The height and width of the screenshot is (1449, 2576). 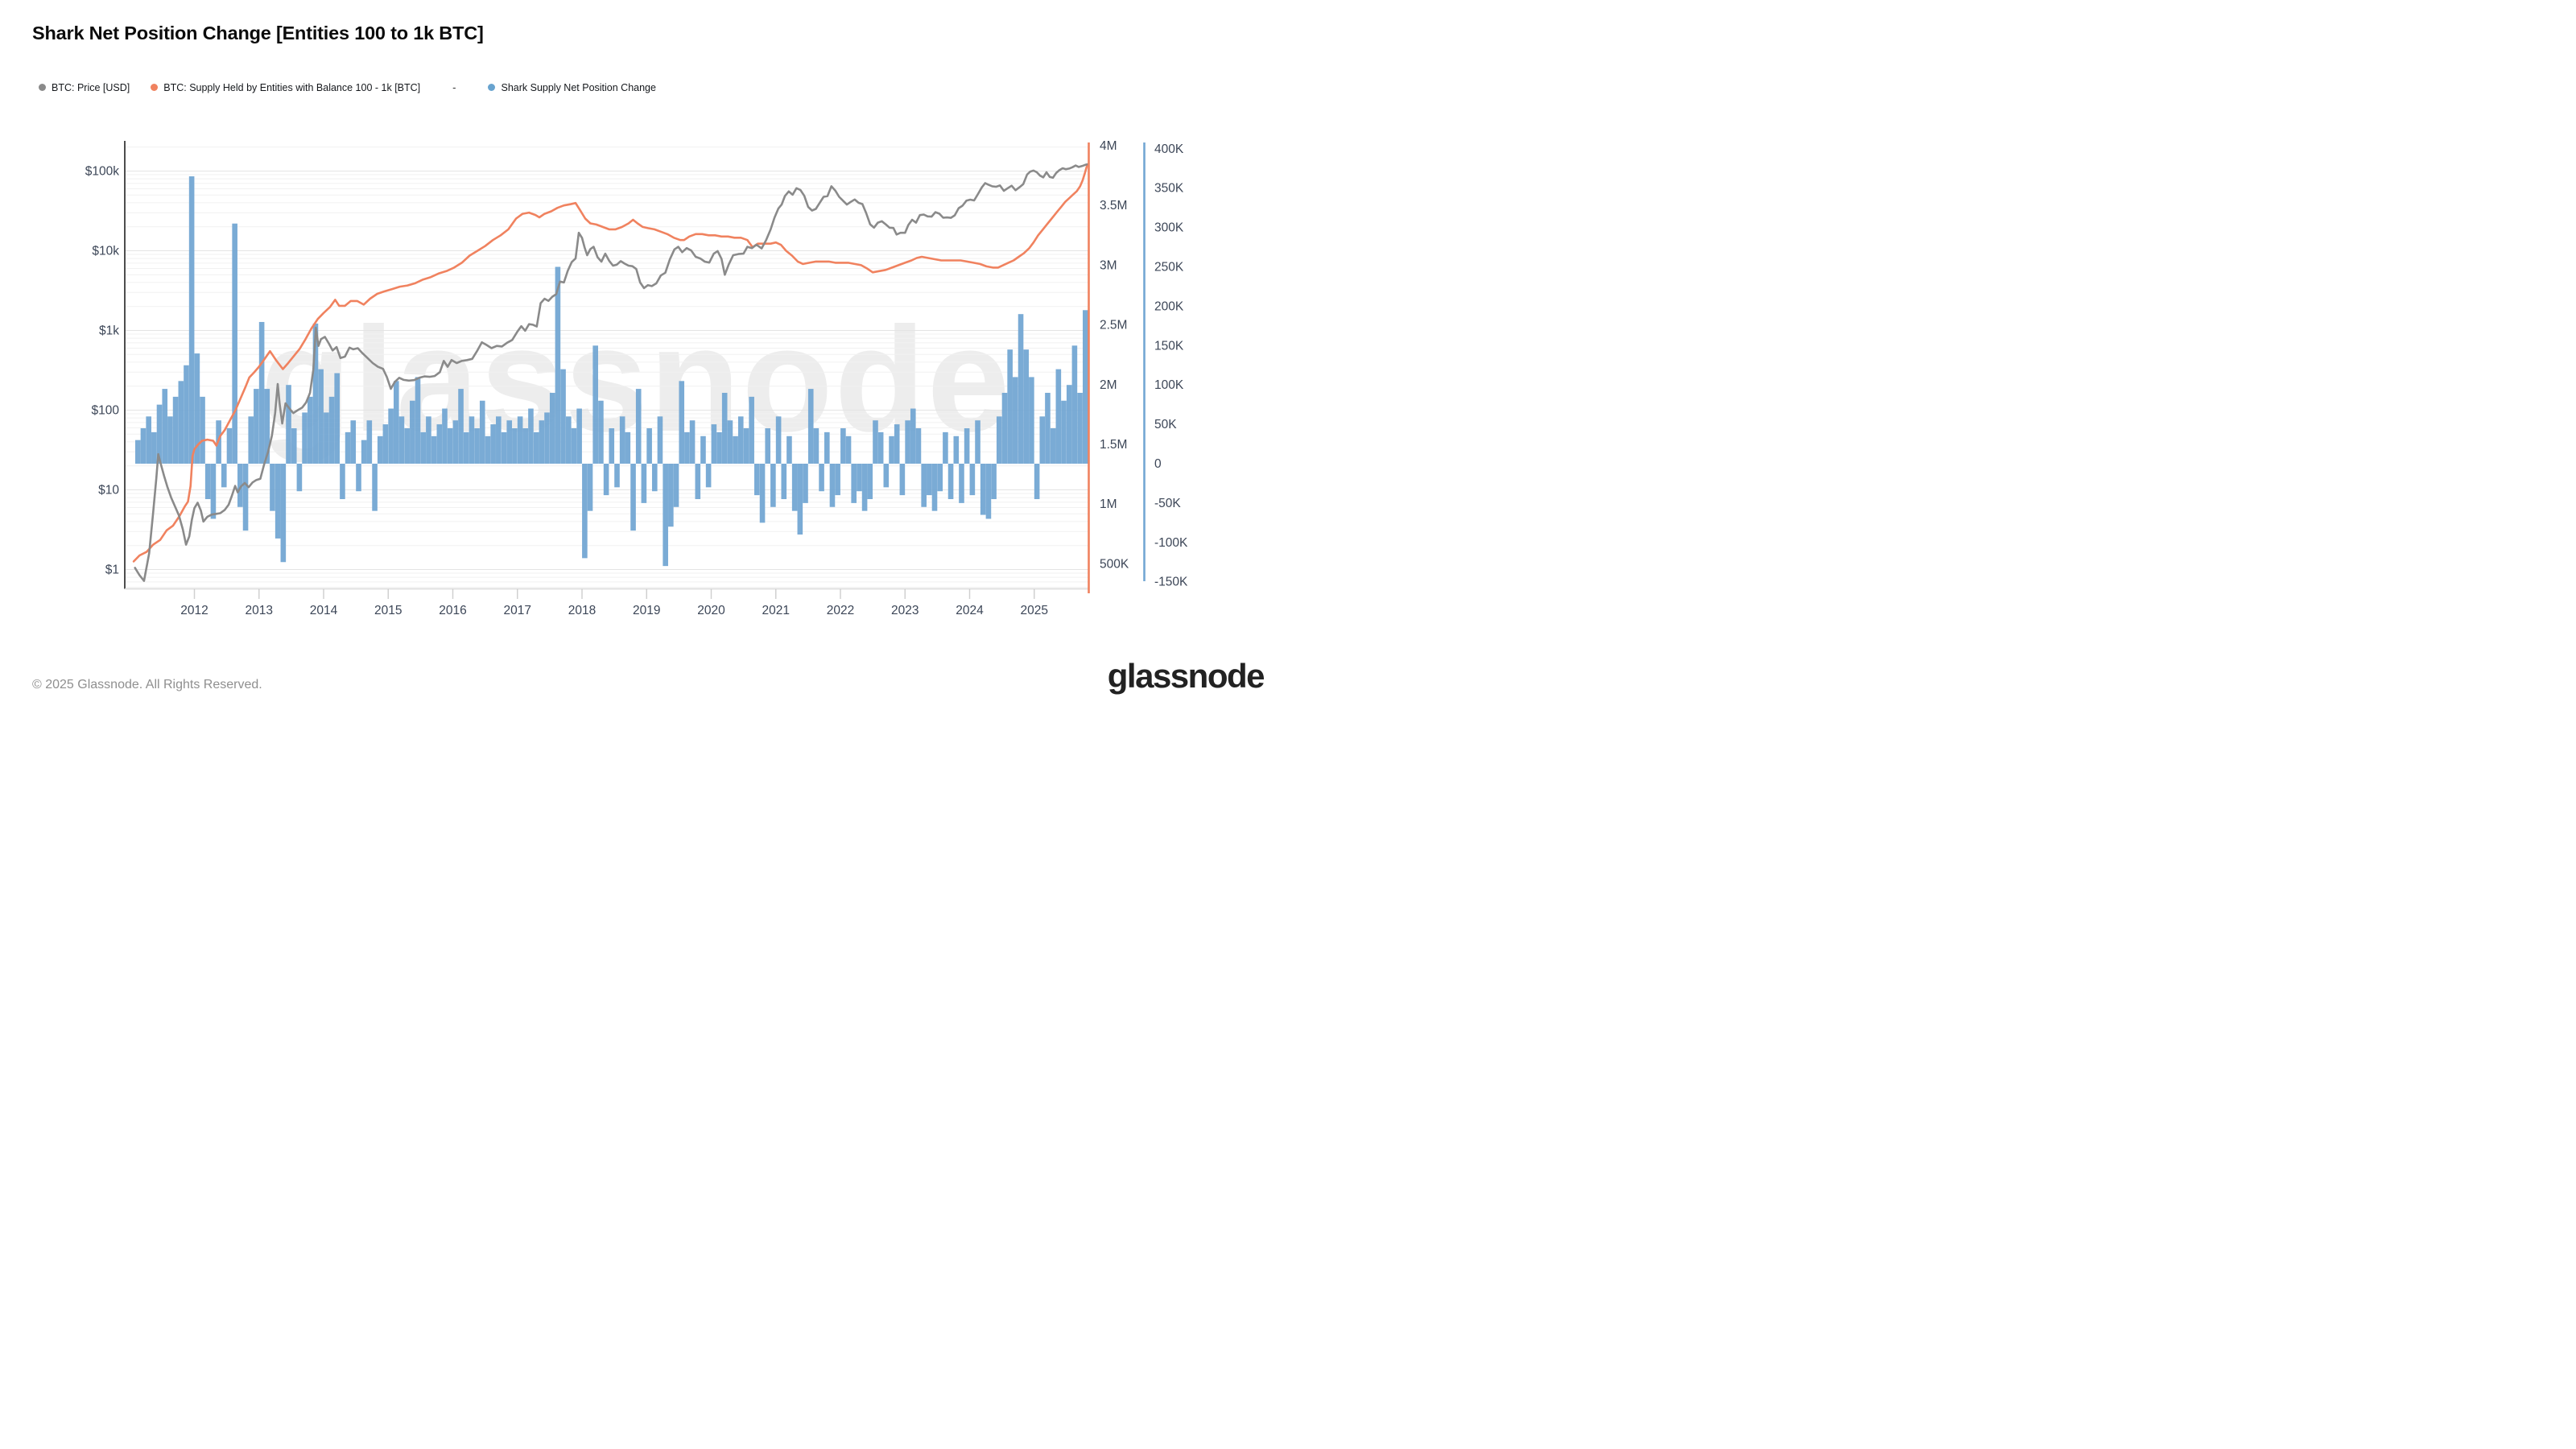 I want to click on npc-axis-tick-label: 250K, so click(x=1169, y=268).